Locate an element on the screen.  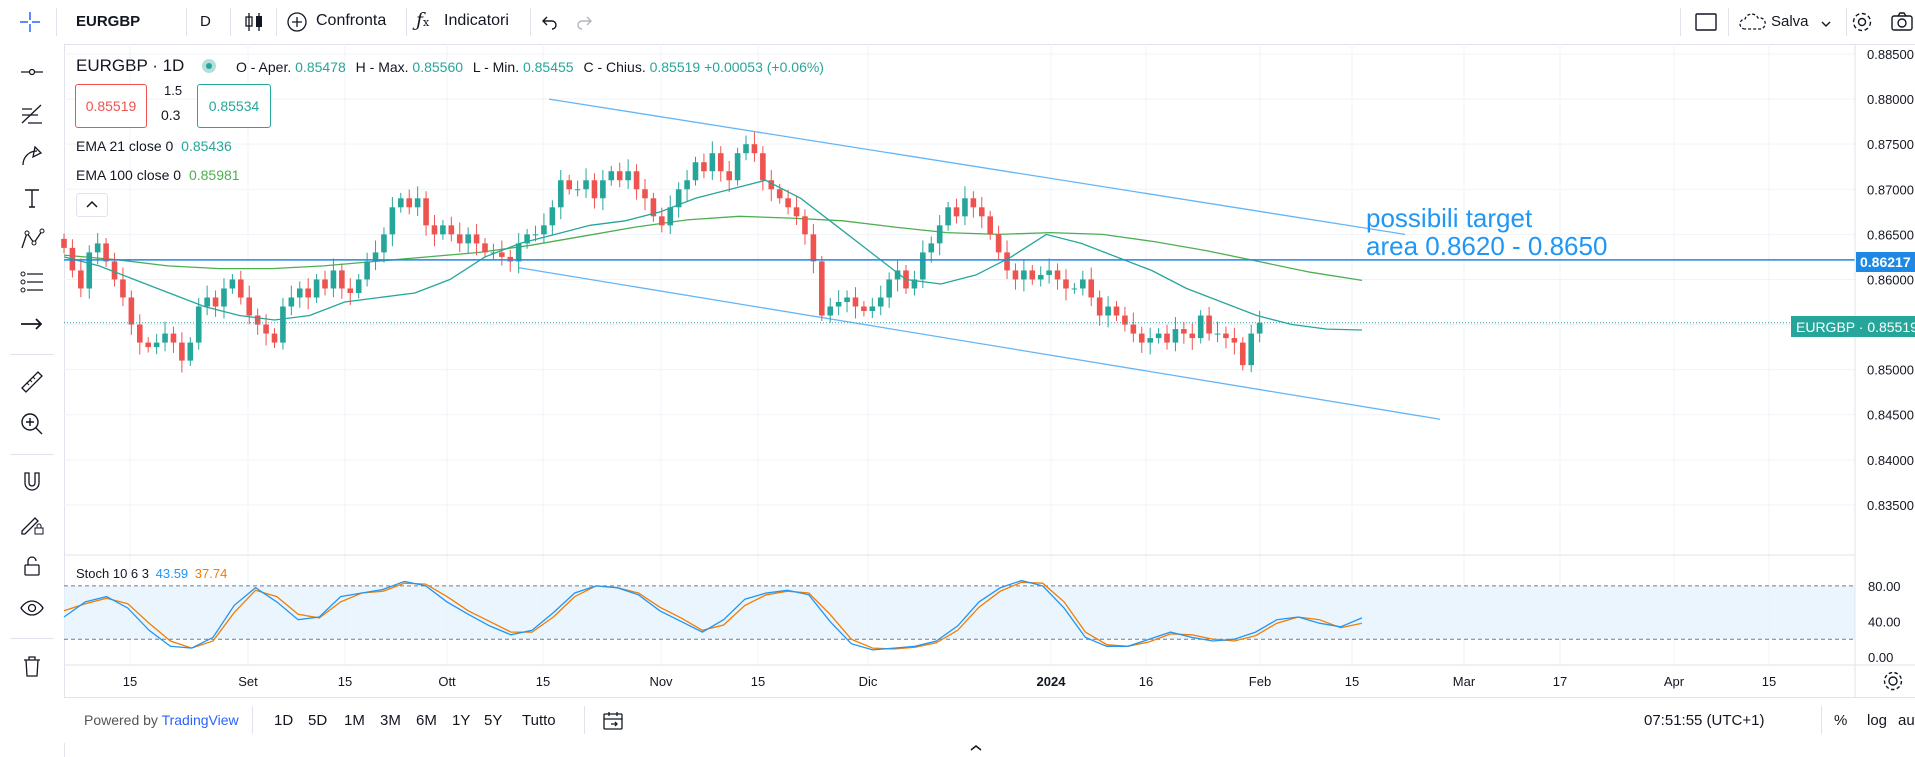
price-tick-label: 0.87500 is located at coordinates (1890, 144).